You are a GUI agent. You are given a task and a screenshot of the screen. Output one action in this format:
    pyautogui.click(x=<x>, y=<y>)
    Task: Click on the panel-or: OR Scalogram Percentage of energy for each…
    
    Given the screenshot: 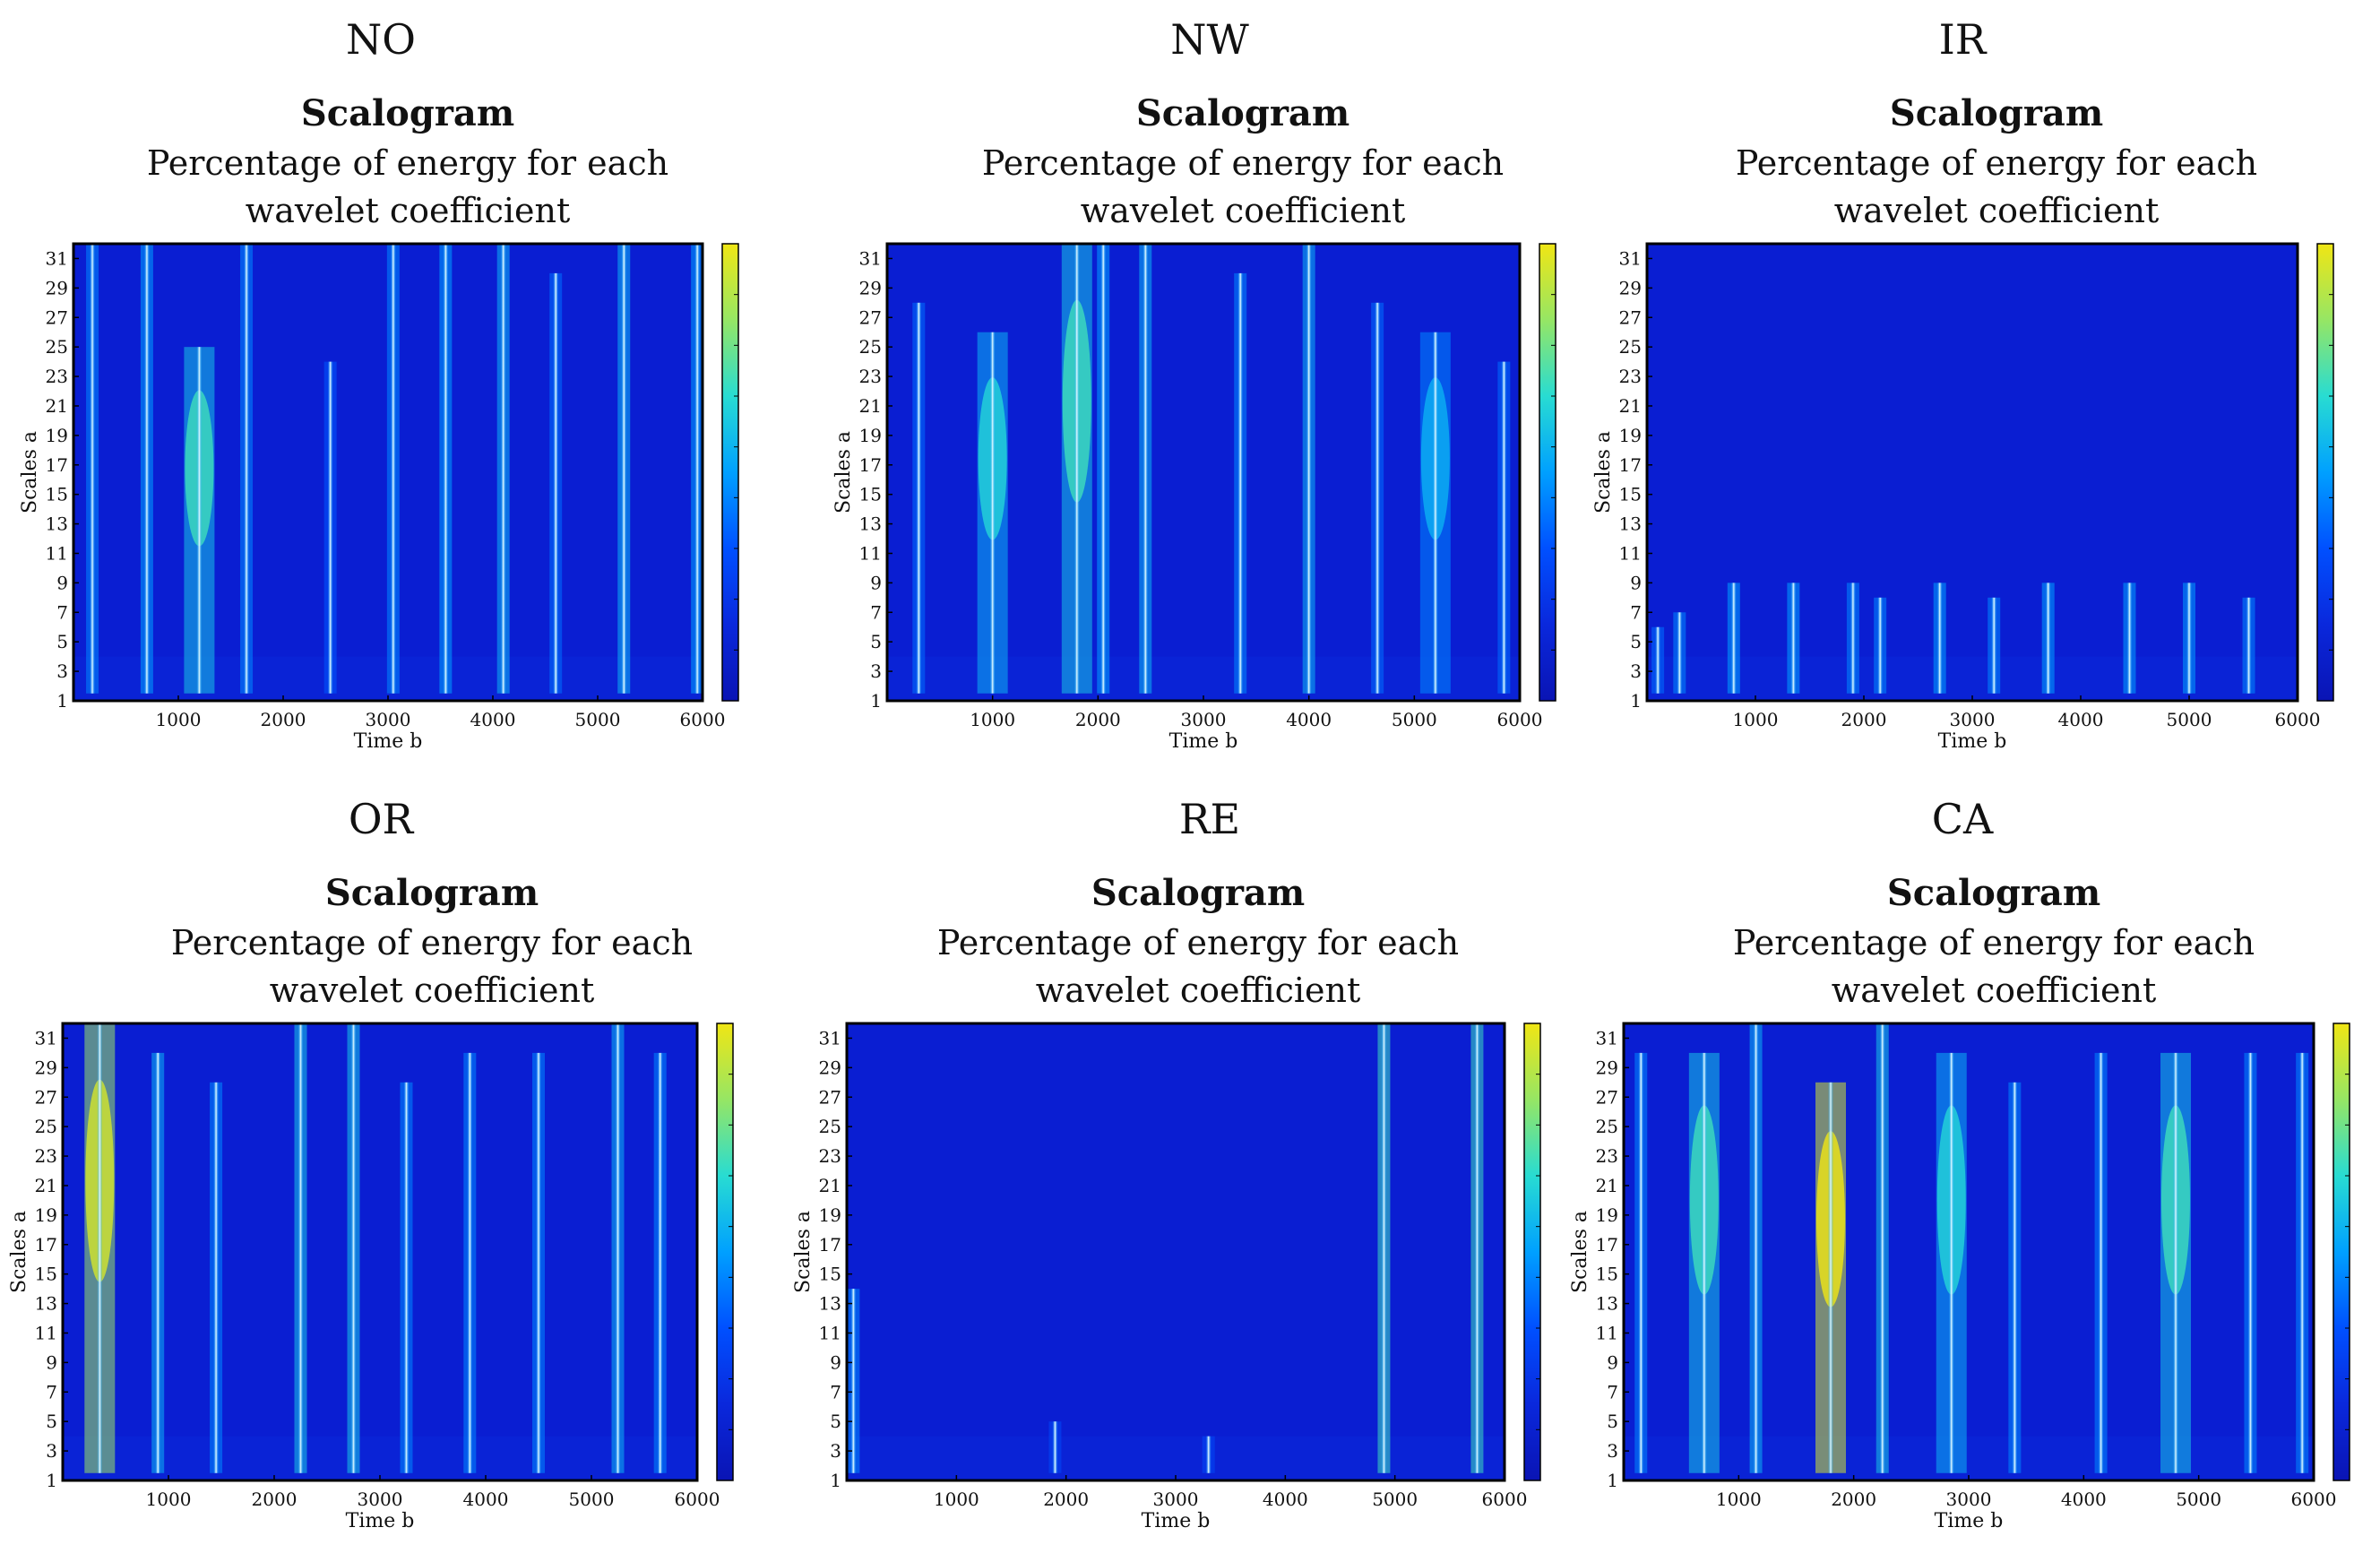 What is the action you would take?
    pyautogui.click(x=371, y=1164)
    